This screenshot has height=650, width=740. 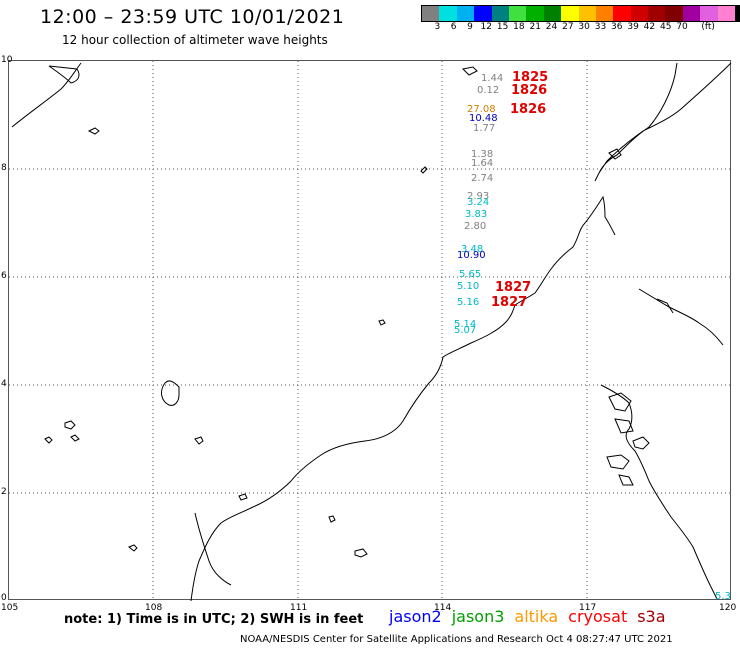 What do you see at coordinates (617, 27) in the screenshot?
I see `legend-label: 36` at bounding box center [617, 27].